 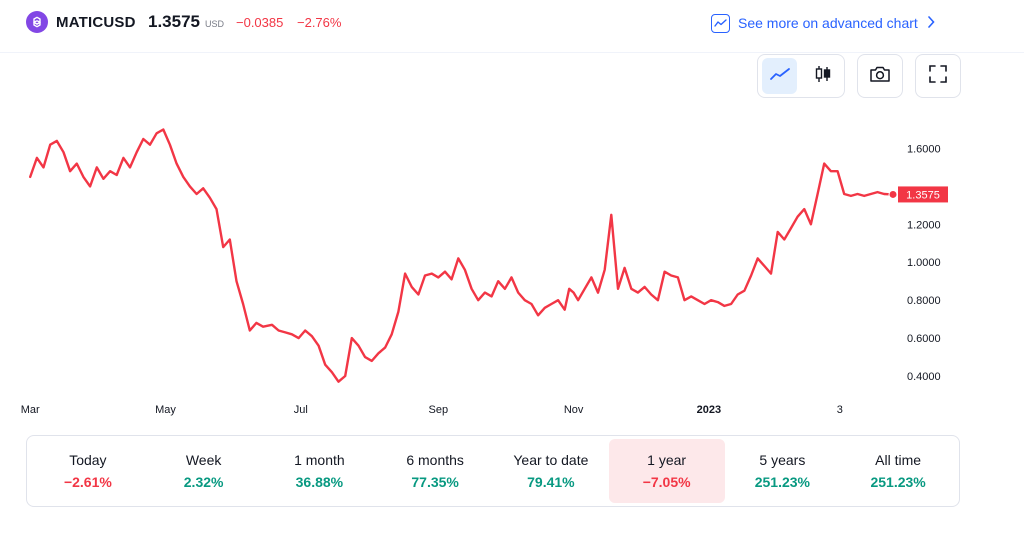 I want to click on period-label: All time, so click(x=898, y=460).